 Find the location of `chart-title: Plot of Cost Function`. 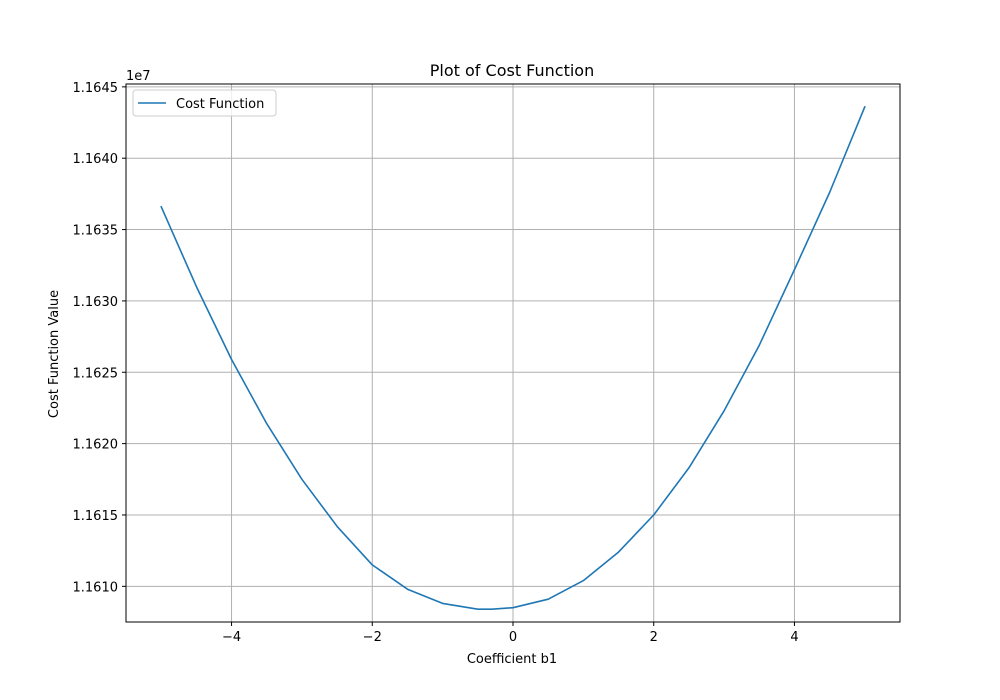

chart-title: Plot of Cost Function is located at coordinates (512, 70).